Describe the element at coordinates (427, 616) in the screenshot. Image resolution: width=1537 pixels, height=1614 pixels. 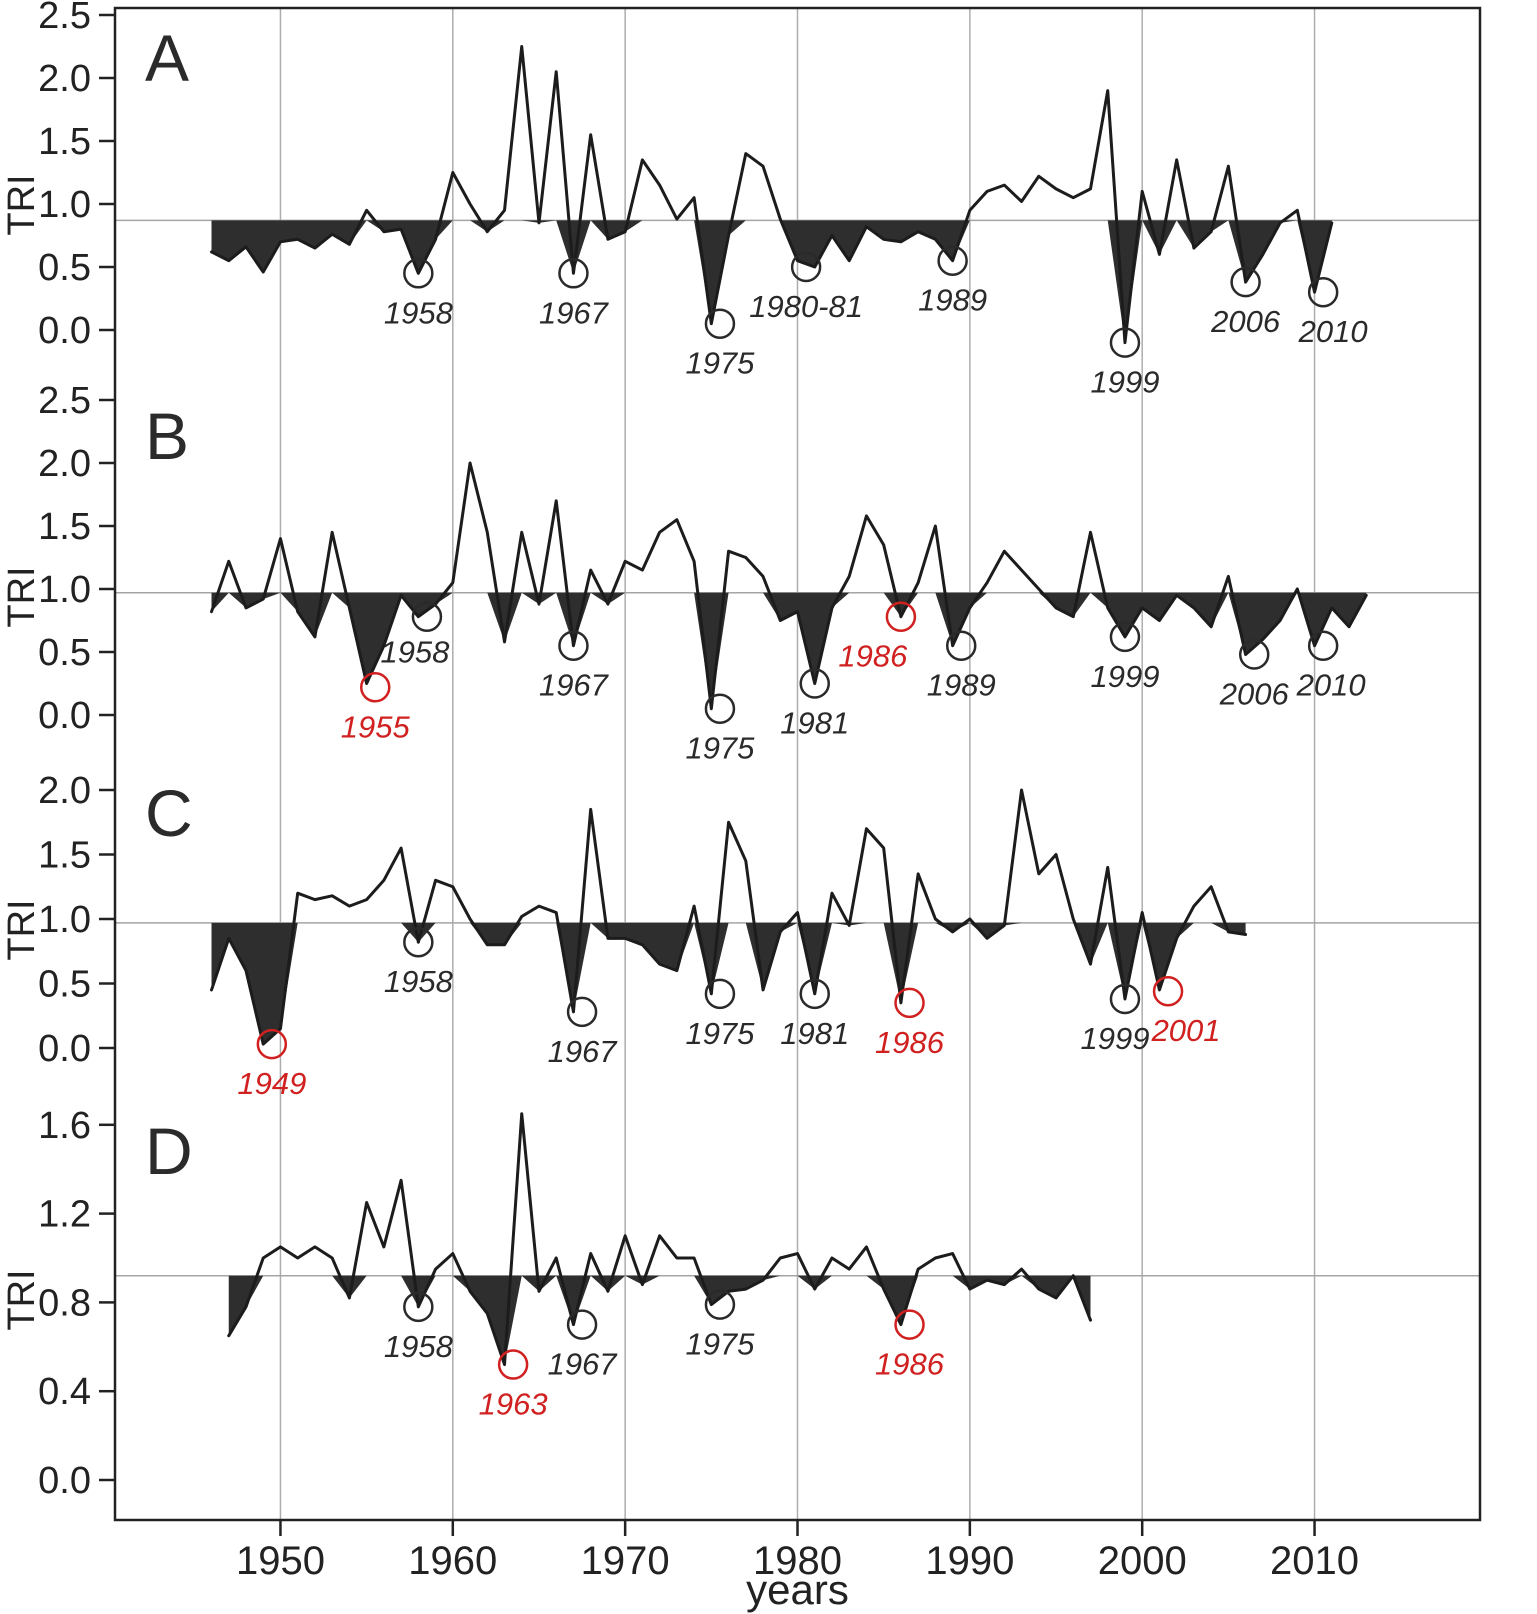
I see `annotation-circle-B-1958` at that location.